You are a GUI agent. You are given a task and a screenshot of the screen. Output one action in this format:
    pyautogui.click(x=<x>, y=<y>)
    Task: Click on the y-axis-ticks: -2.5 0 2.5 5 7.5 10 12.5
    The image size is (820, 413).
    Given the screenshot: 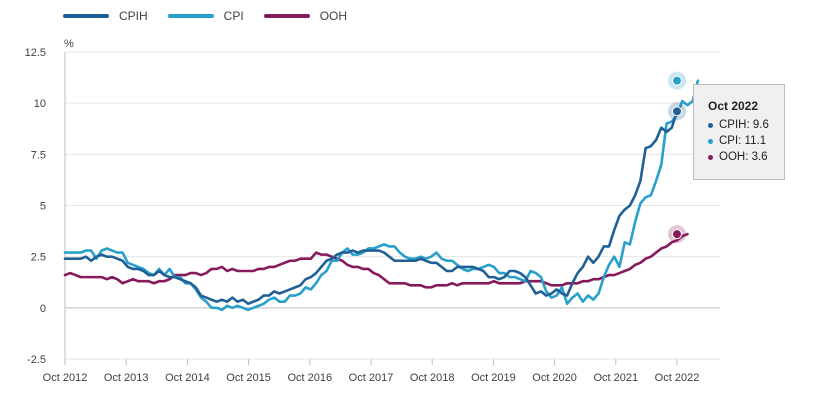 What is the action you would take?
    pyautogui.click(x=35, y=206)
    